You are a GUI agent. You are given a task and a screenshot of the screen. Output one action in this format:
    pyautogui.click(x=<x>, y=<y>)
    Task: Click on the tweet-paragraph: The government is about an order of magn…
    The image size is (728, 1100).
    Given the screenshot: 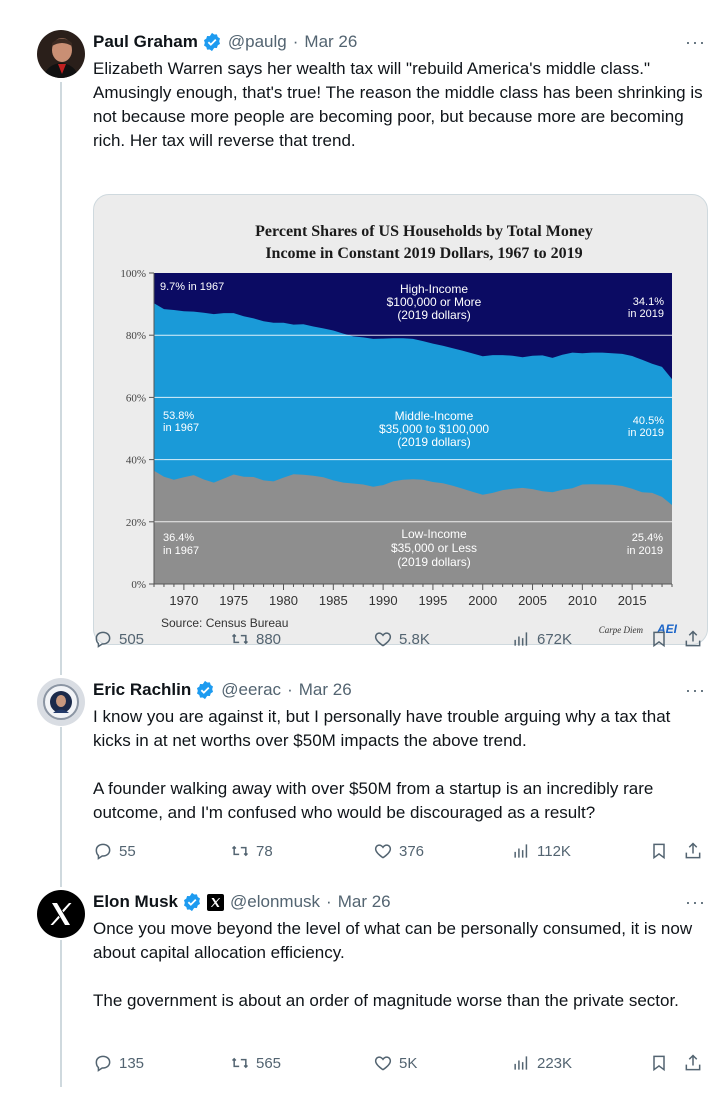 What is the action you would take?
    pyautogui.click(x=386, y=1000)
    